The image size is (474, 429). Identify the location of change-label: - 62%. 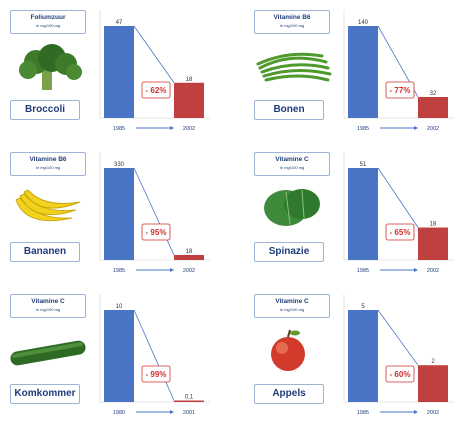
(156, 90).